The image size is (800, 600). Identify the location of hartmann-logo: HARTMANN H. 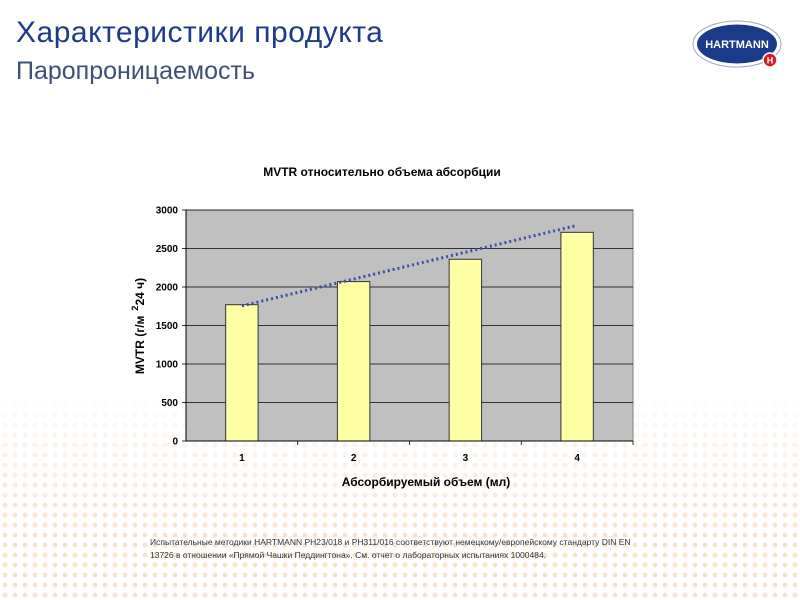
(737, 44).